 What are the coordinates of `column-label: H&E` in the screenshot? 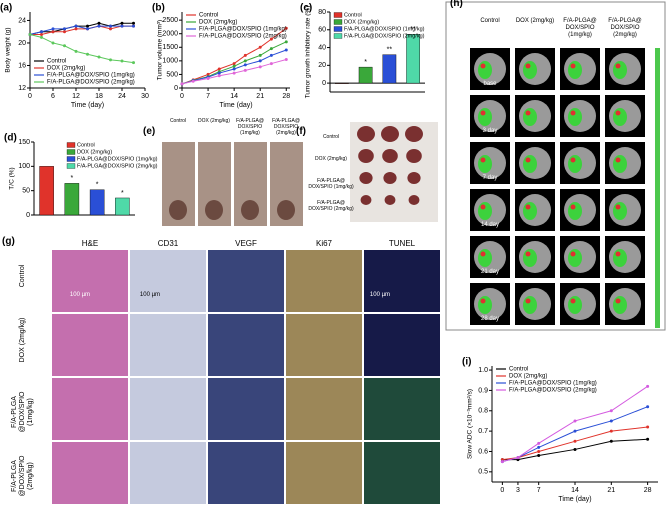 It's located at (90, 243).